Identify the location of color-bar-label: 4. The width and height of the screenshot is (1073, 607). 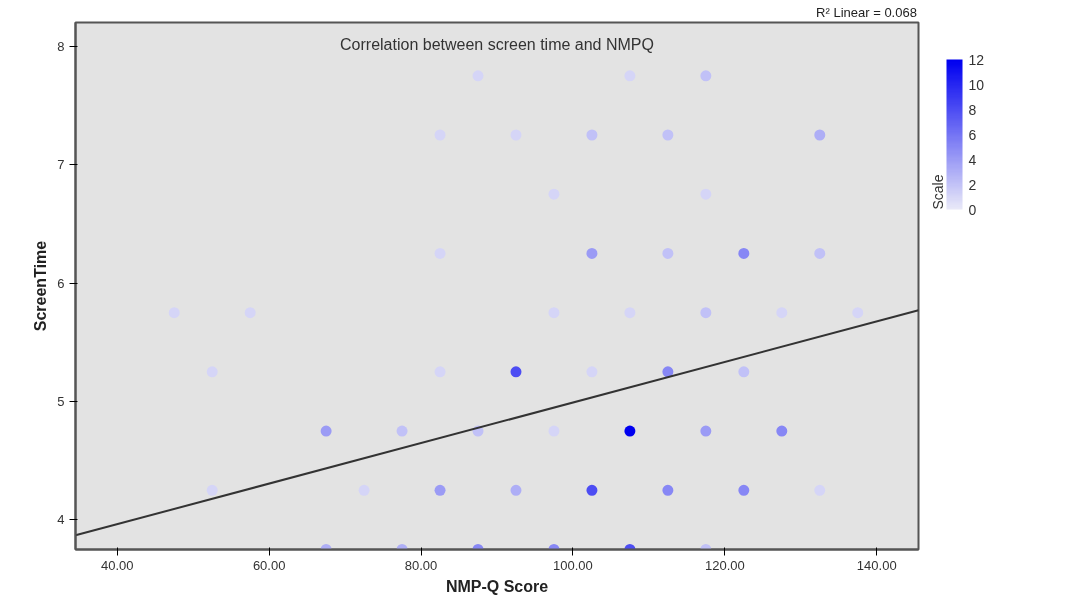
(972, 159).